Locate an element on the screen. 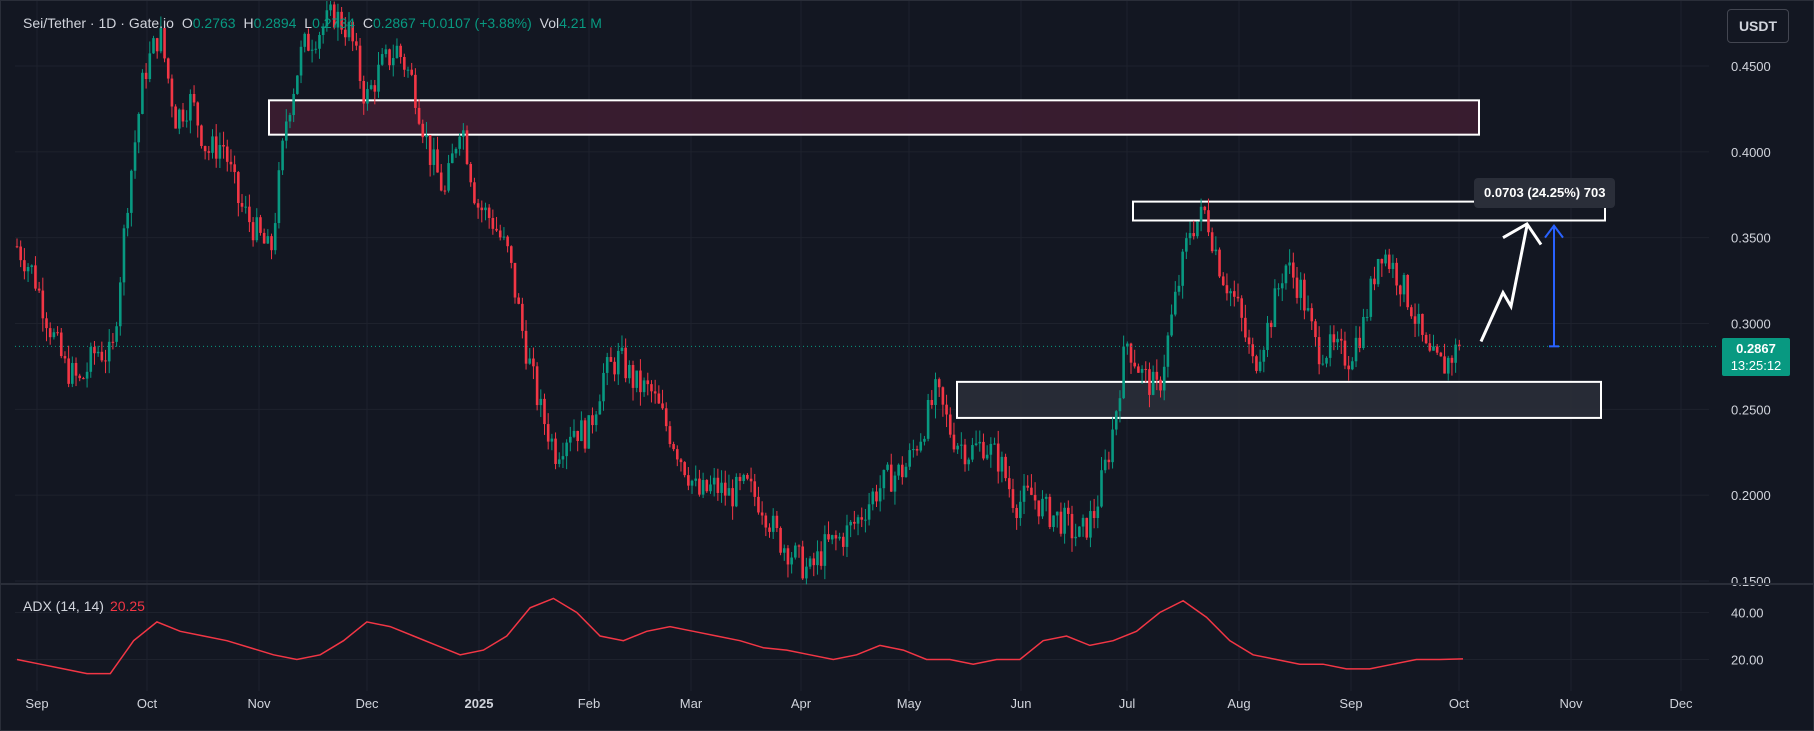  low-value: 0.2734 is located at coordinates (333, 23).